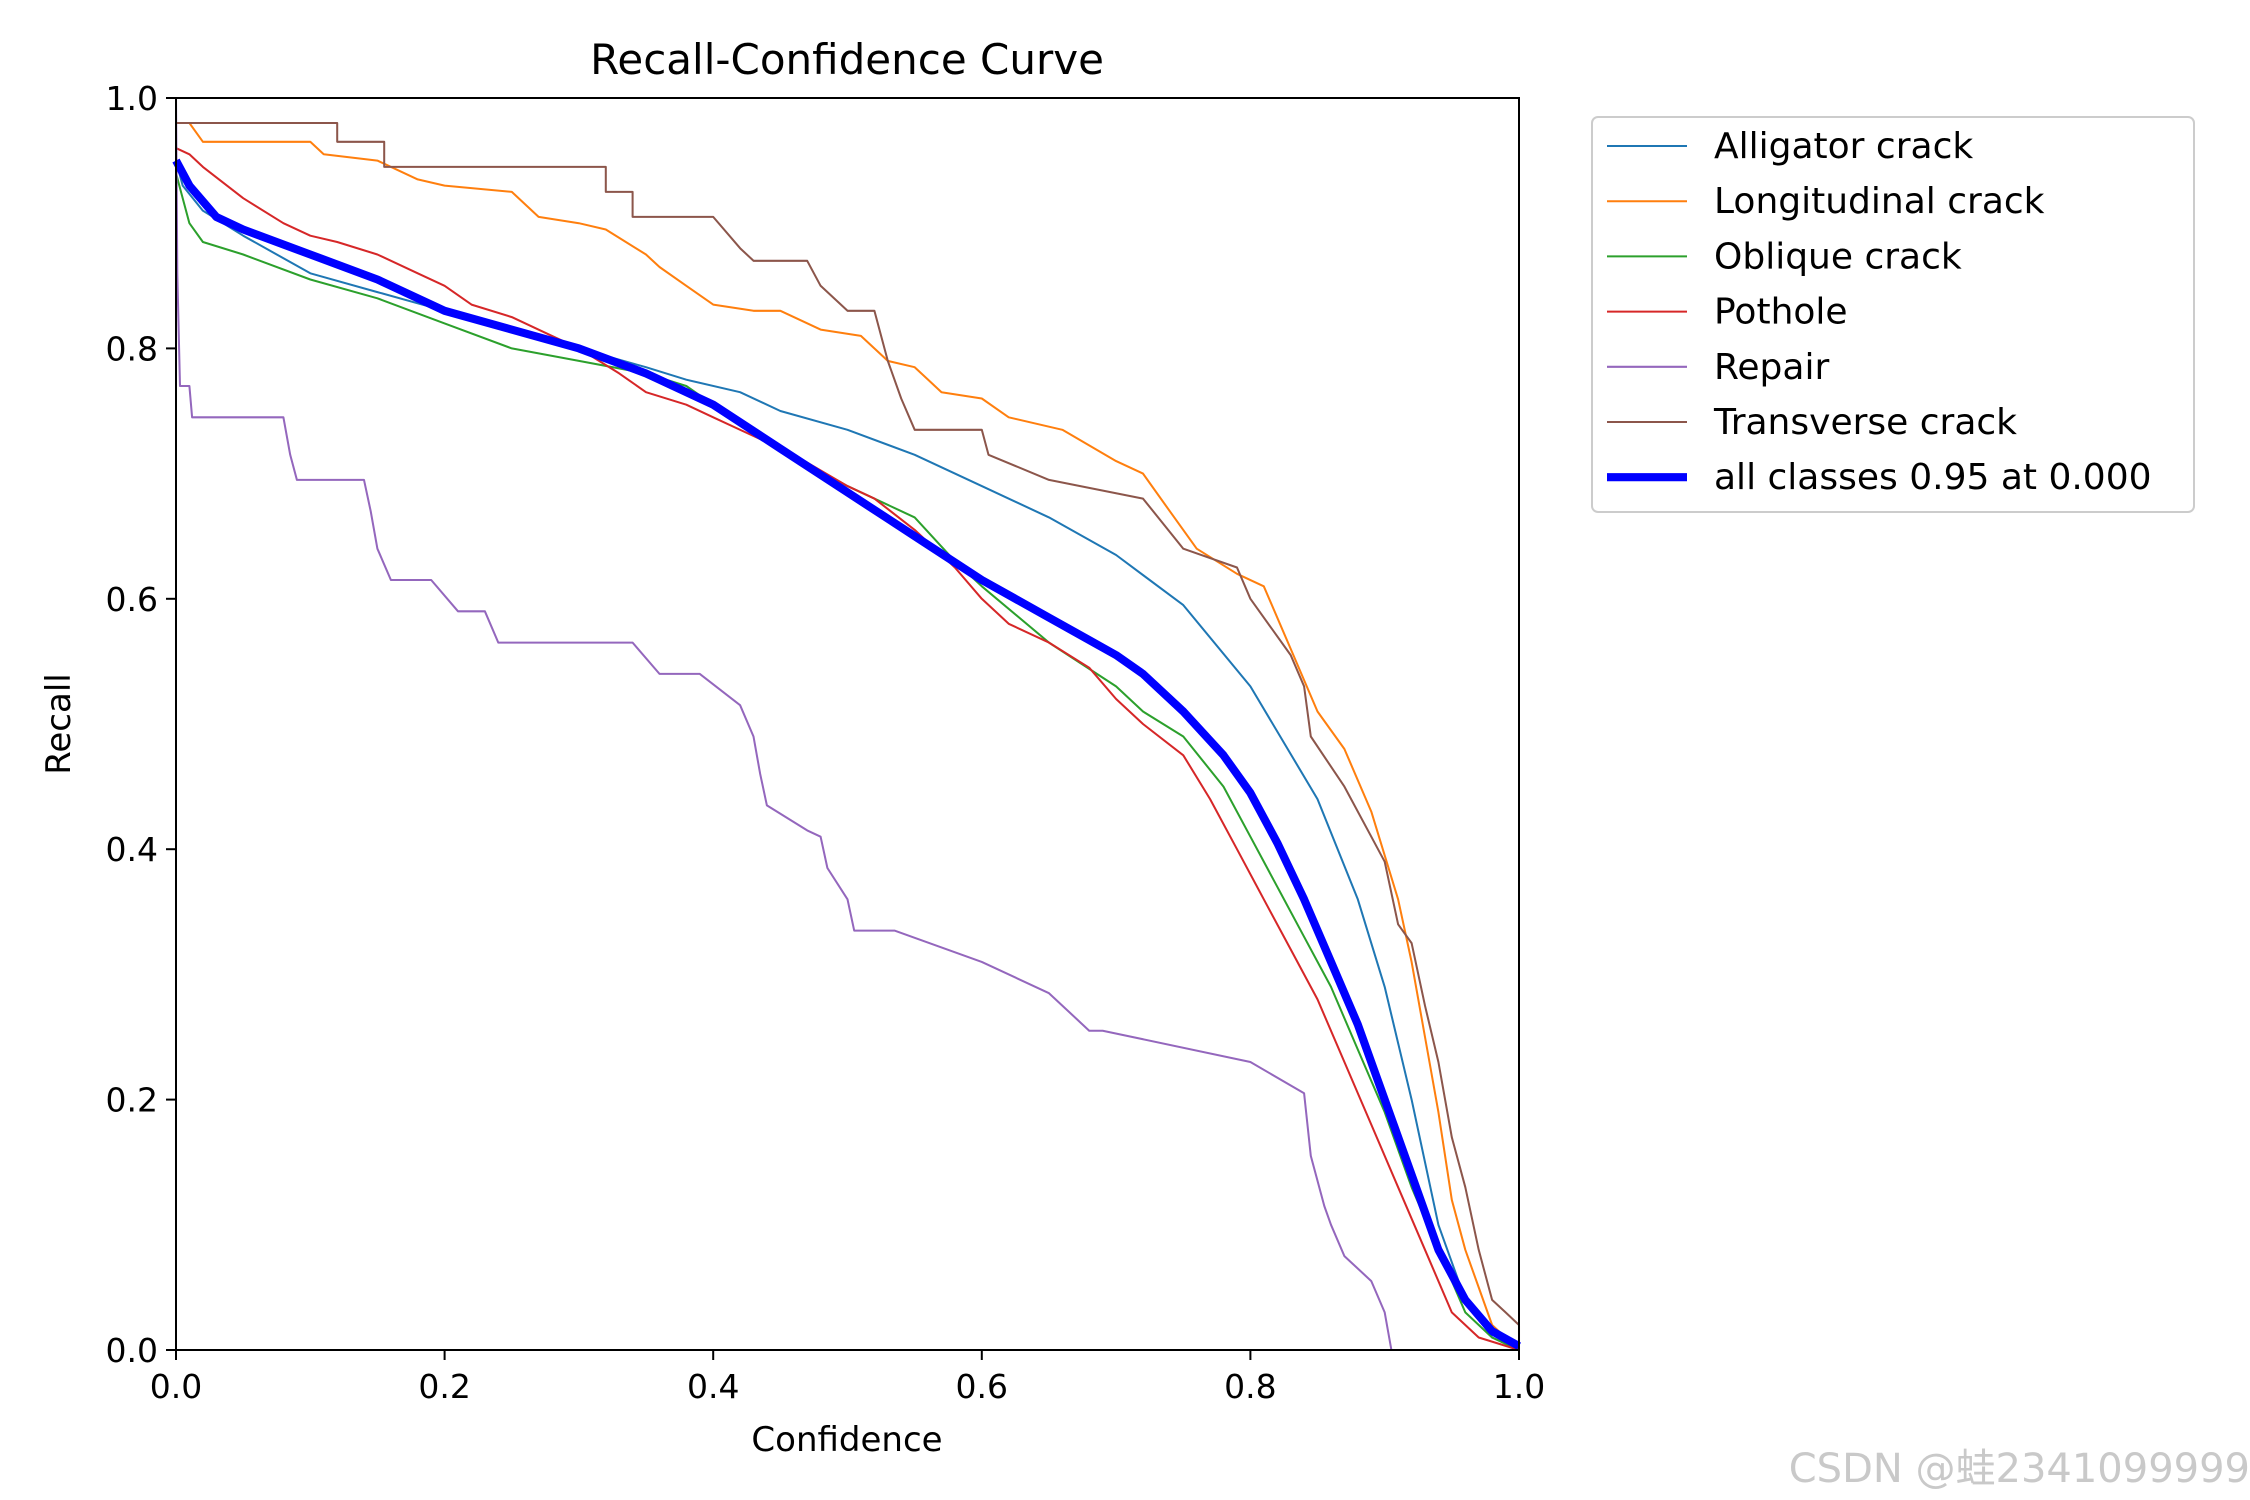  I want to click on watermark: CSDN @蛙2341099999, so click(2019, 1469).